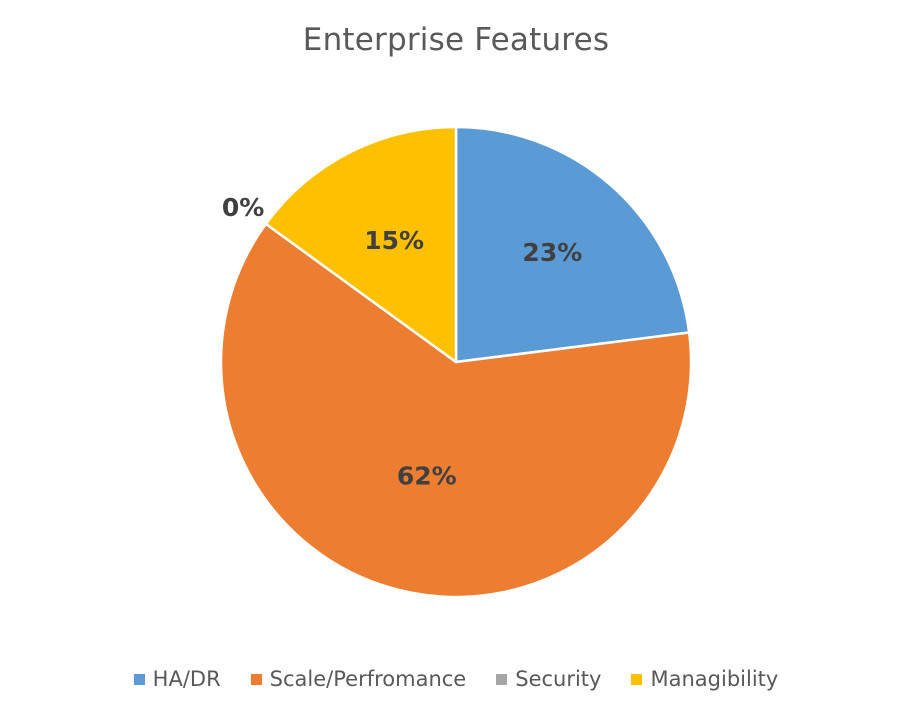 The height and width of the screenshot is (714, 912). I want to click on pie-slice-ha-dr, so click(572, 244).